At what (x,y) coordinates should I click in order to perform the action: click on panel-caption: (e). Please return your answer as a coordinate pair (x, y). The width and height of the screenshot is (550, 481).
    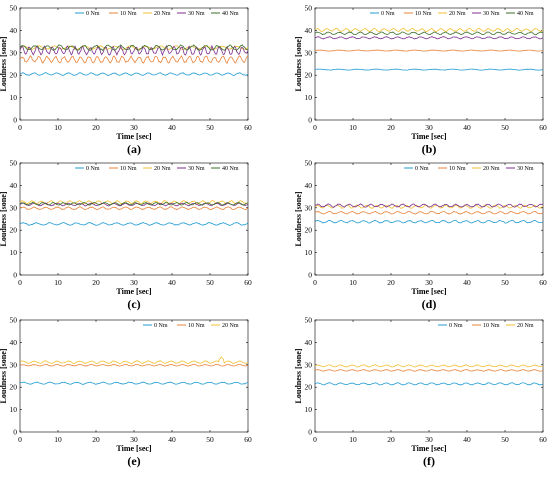
    Looking at the image, I should click on (134, 461).